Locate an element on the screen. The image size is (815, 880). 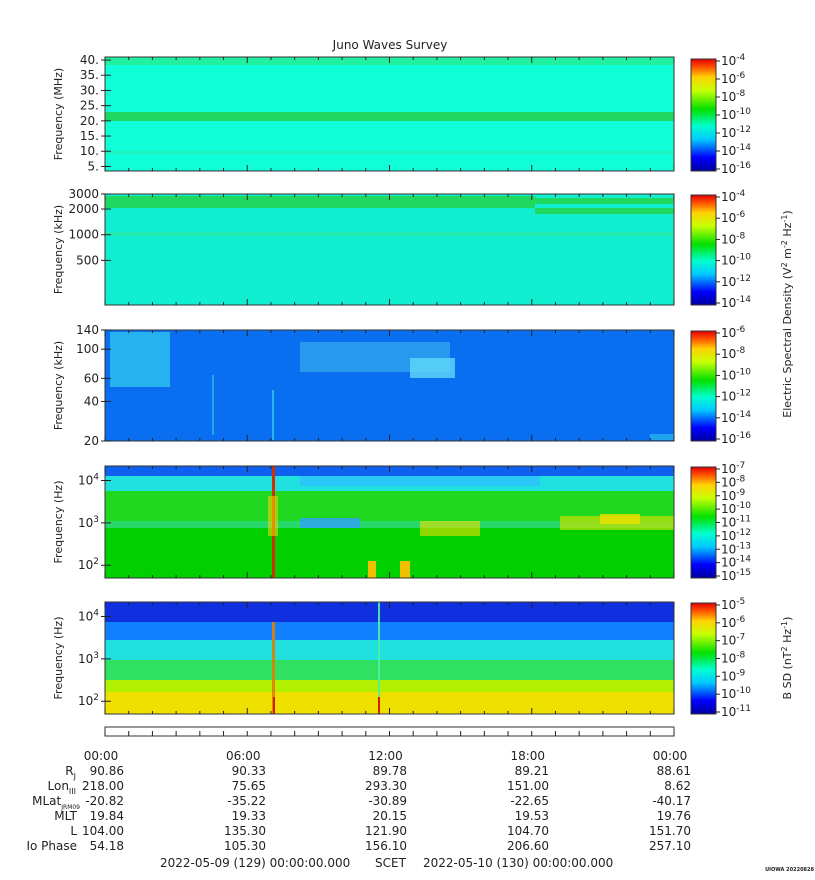
ephemeris-value: 151.00 is located at coordinates (528, 786).